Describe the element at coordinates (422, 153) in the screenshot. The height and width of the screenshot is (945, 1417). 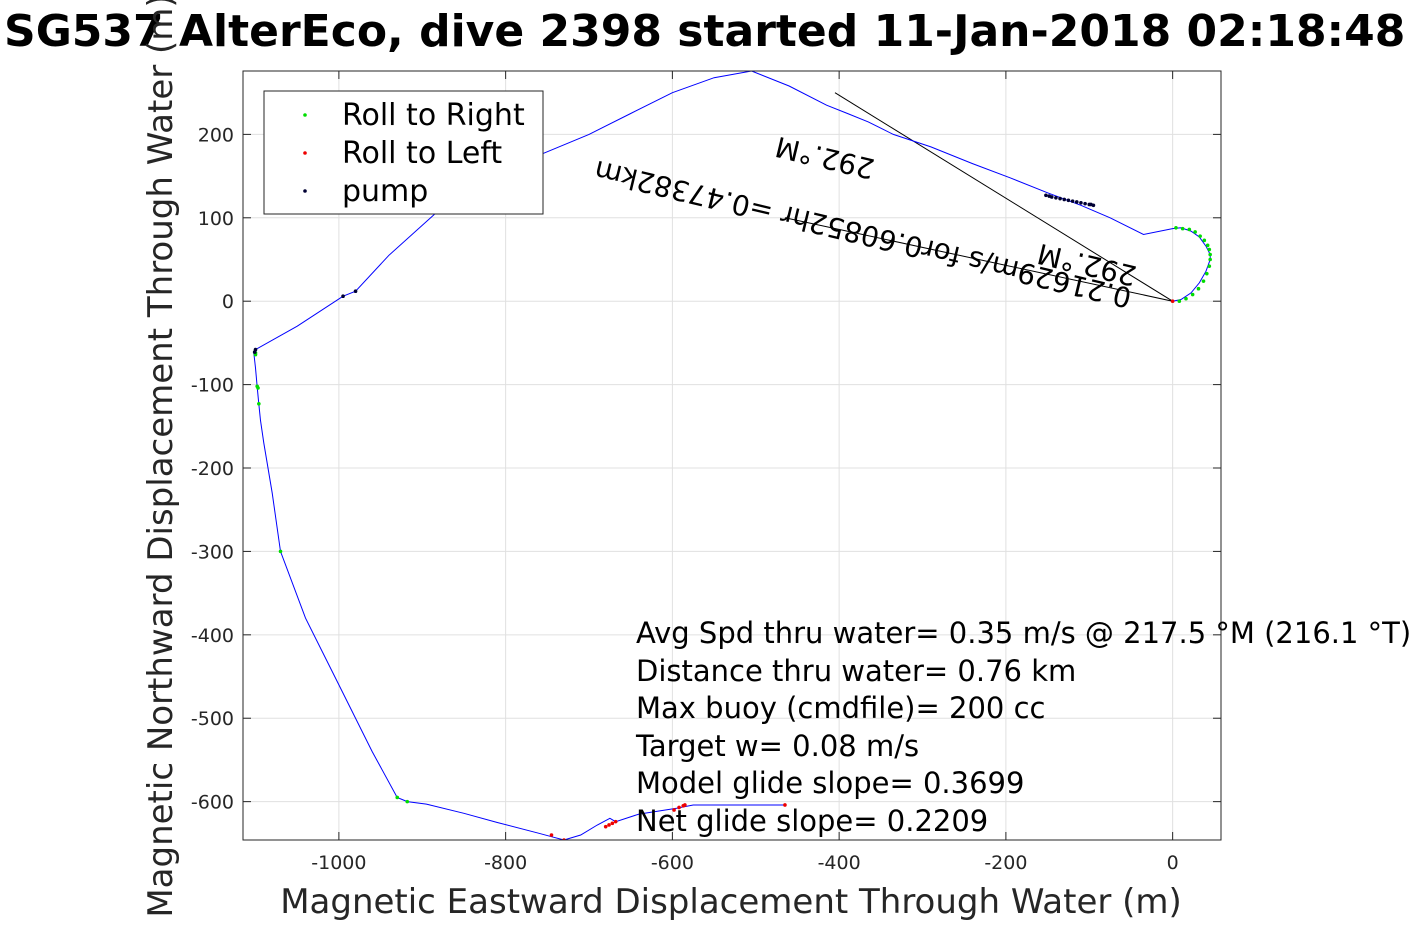
I see `legend-label-roll-left: Roll to Left` at that location.